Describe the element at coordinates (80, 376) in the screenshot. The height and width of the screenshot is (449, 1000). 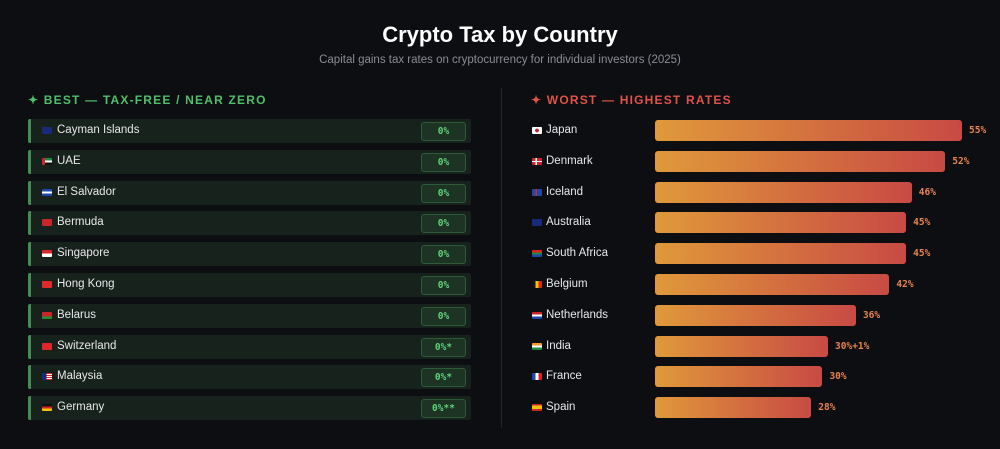
I see `country-name: Malaysia` at that location.